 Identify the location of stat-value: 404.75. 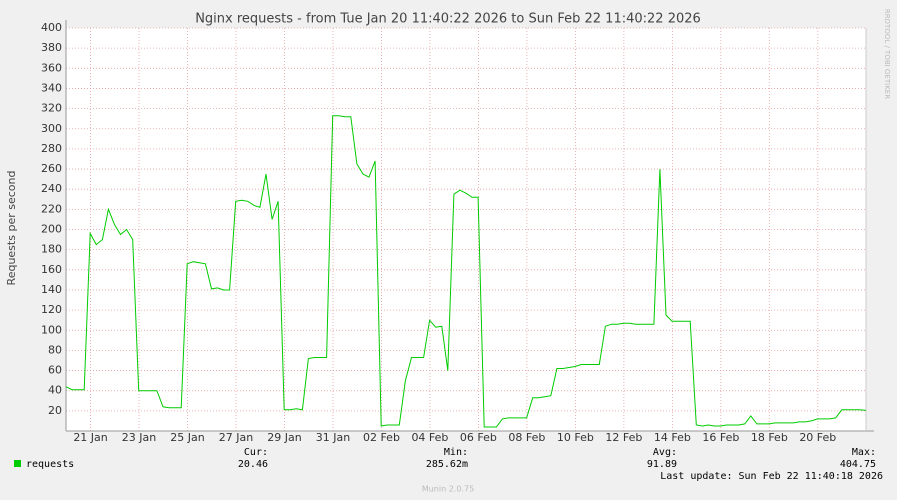
(858, 464).